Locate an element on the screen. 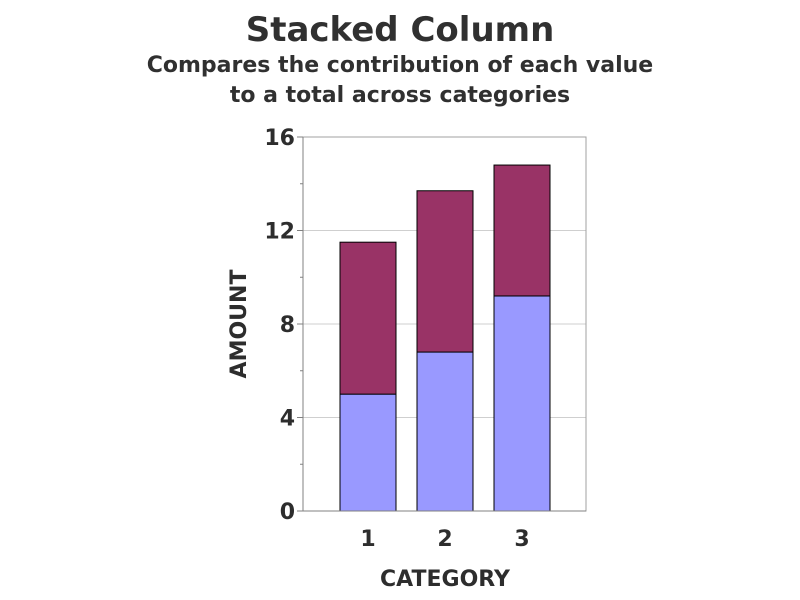 This screenshot has width=800, height=600. x-tick-label: 3 is located at coordinates (521, 539).